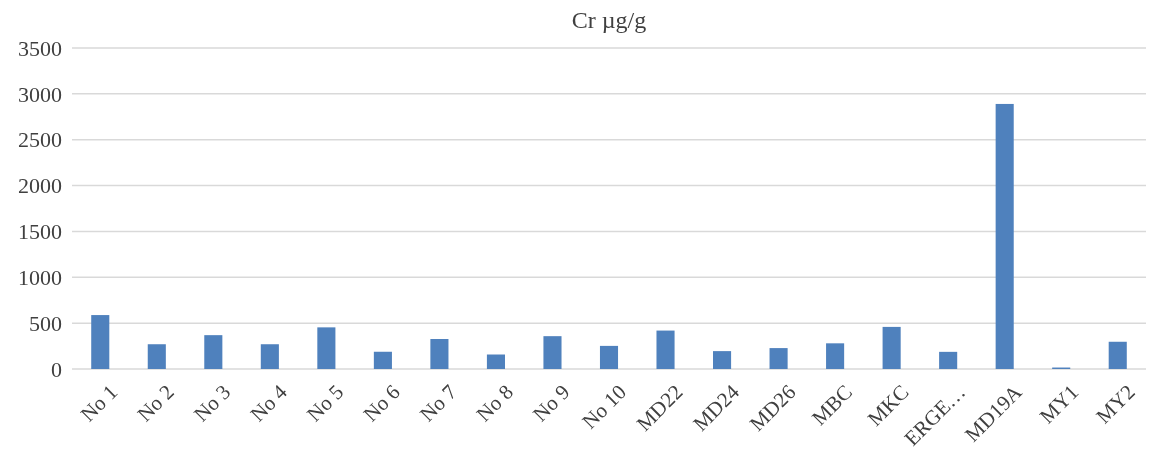 This screenshot has height=468, width=1154. I want to click on x-tick-label: No 9, so click(551, 403).